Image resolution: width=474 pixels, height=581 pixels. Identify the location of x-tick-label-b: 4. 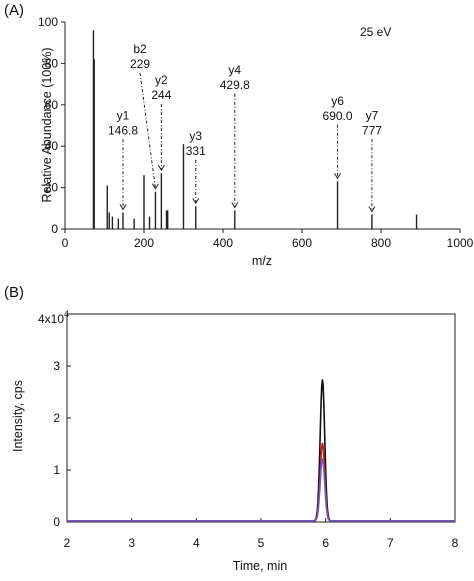
(196, 543).